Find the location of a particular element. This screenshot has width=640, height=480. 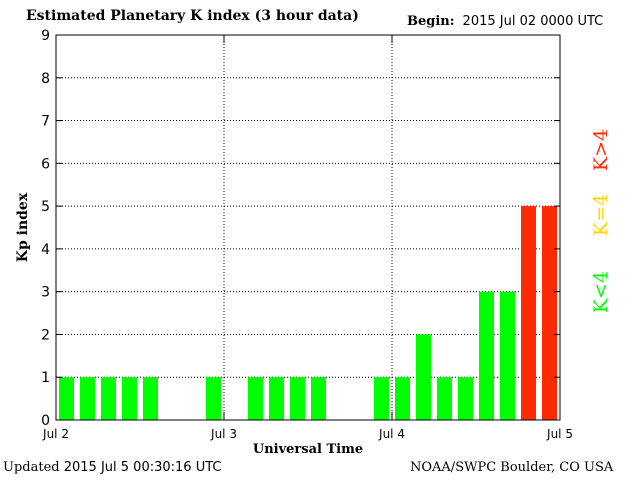

legend-k-equals-4: K=4 is located at coordinates (601, 215).